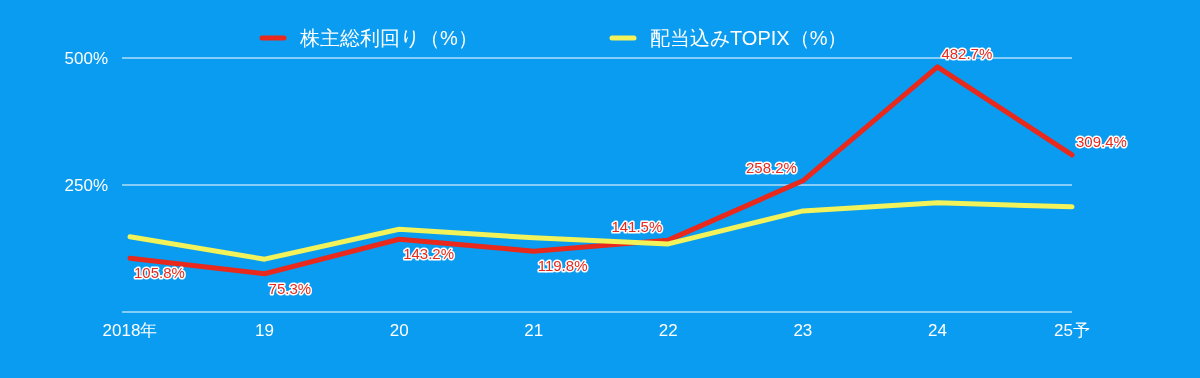 The width and height of the screenshot is (1200, 378). I want to click on x-tick-label: 23, so click(803, 330).